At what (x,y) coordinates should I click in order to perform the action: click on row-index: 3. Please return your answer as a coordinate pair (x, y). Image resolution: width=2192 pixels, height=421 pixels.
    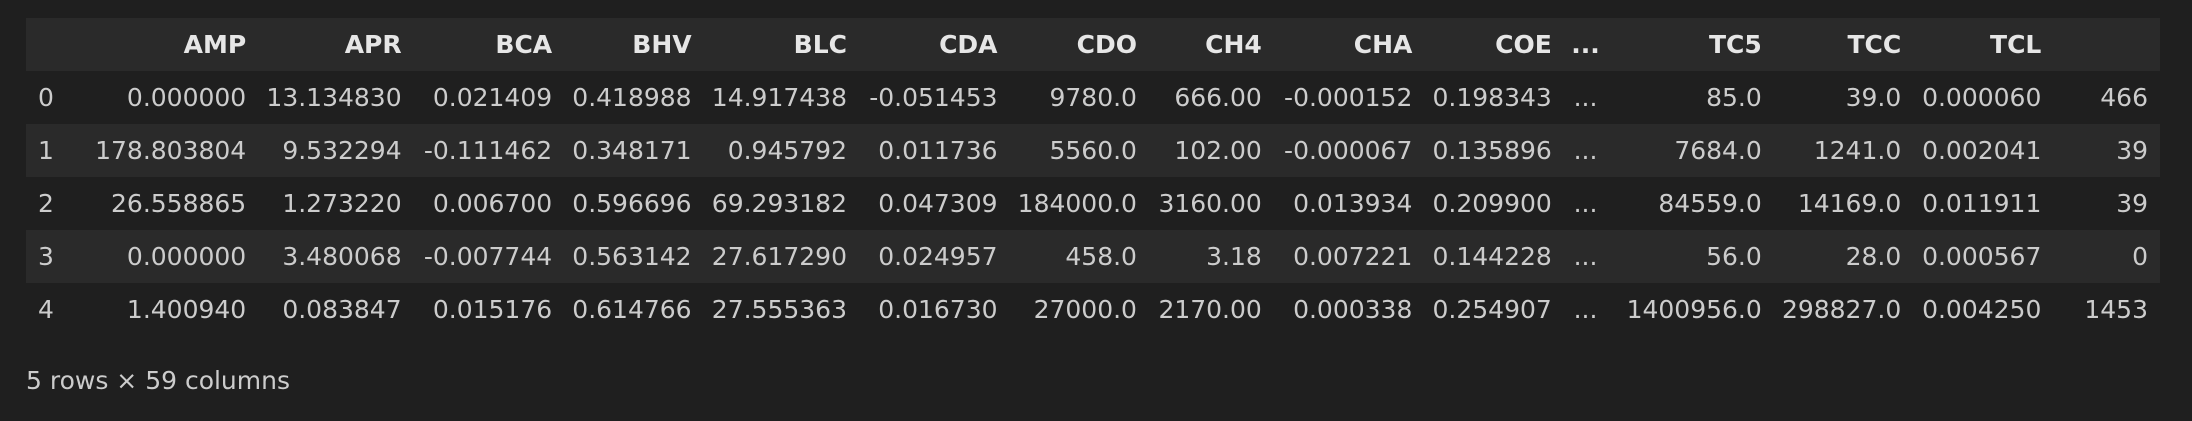
    Looking at the image, I should click on (56, 256).